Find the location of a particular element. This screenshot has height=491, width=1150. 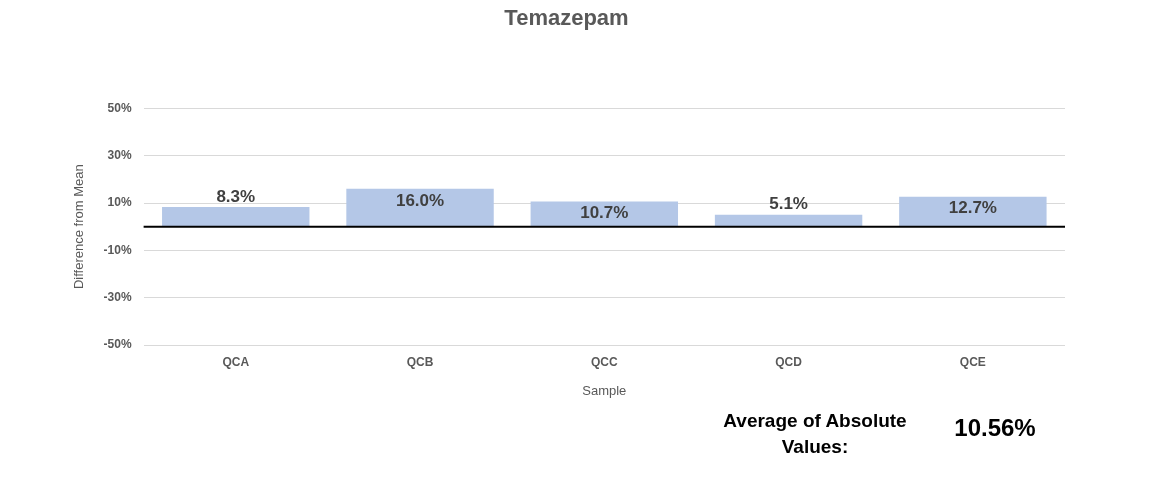

y-tick-label: 30% is located at coordinates (119, 155).